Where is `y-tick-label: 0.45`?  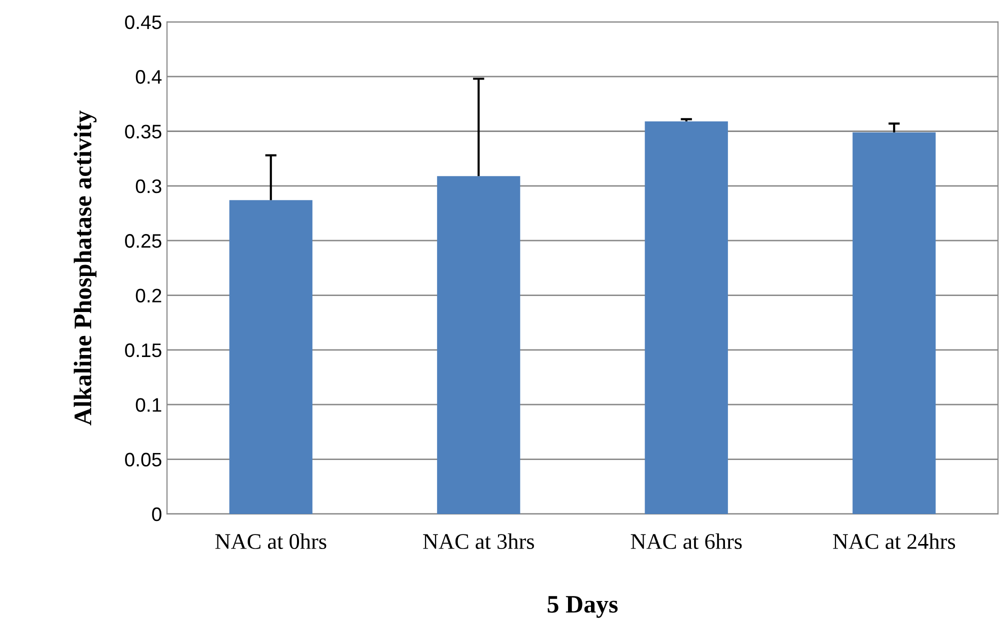 y-tick-label: 0.45 is located at coordinates (143, 22).